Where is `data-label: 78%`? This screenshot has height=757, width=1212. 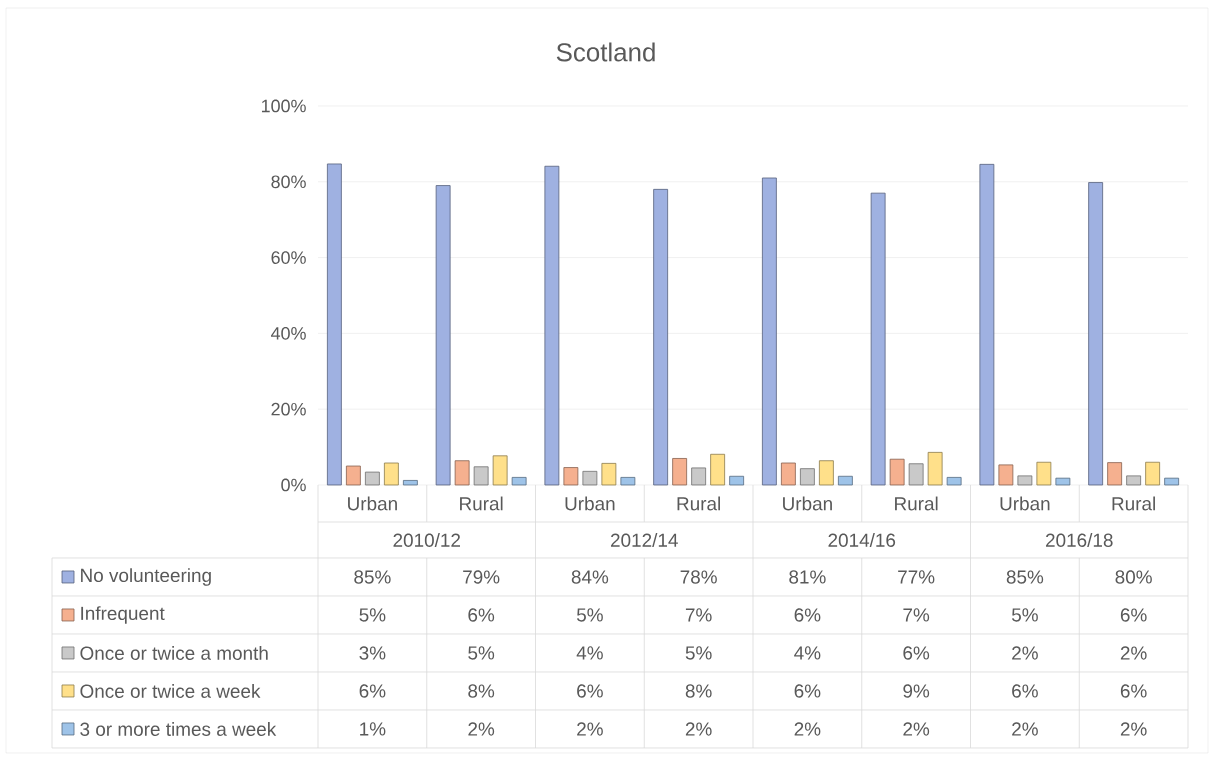
data-label: 78% is located at coordinates (698, 577).